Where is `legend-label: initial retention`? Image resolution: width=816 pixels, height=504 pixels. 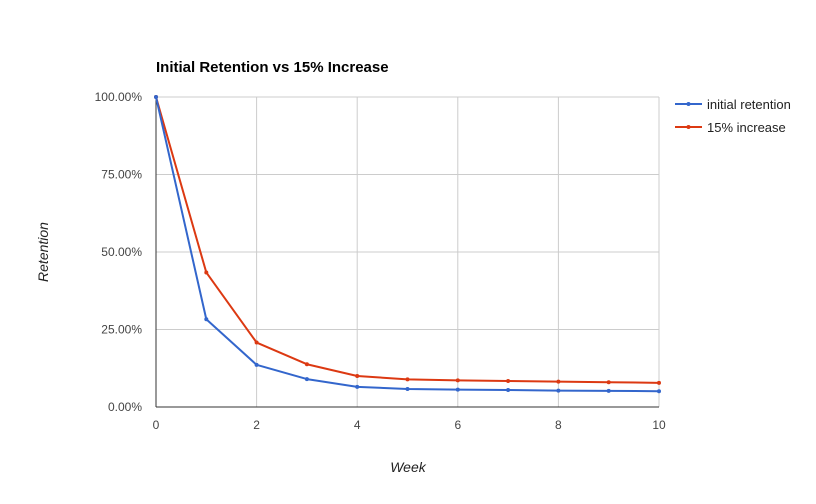 legend-label: initial retention is located at coordinates (749, 104).